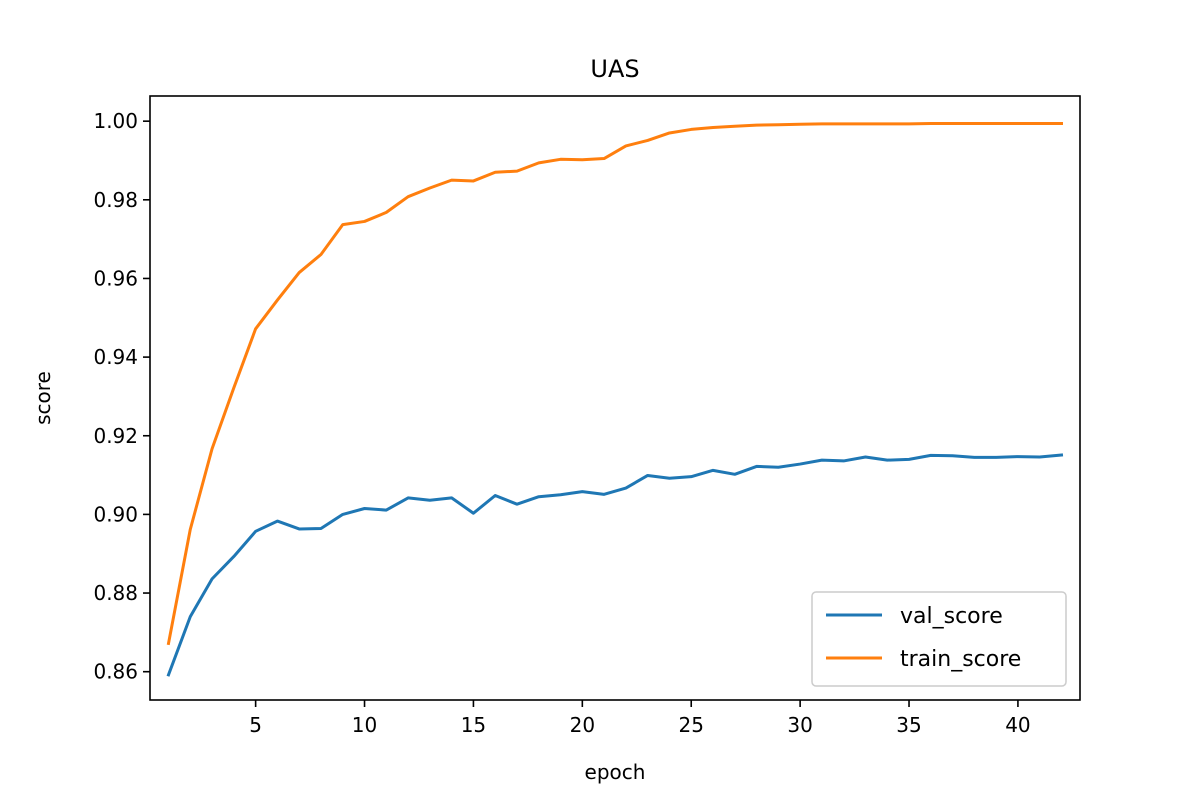 Image resolution: width=1200 pixels, height=800 pixels. Describe the element at coordinates (473, 725) in the screenshot. I see `x-tick-label: 15` at that location.